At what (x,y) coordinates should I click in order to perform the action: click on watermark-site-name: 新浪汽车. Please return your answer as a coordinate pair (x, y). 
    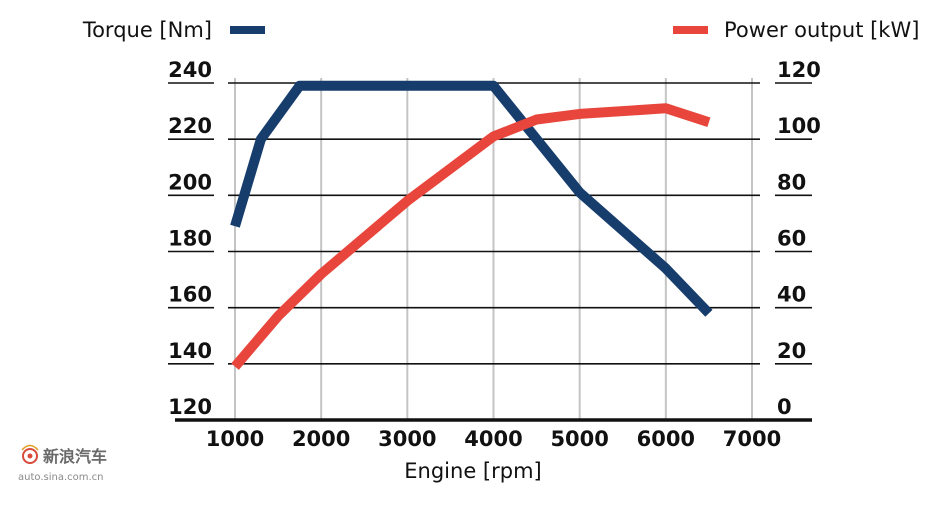
    Looking at the image, I should click on (75, 456).